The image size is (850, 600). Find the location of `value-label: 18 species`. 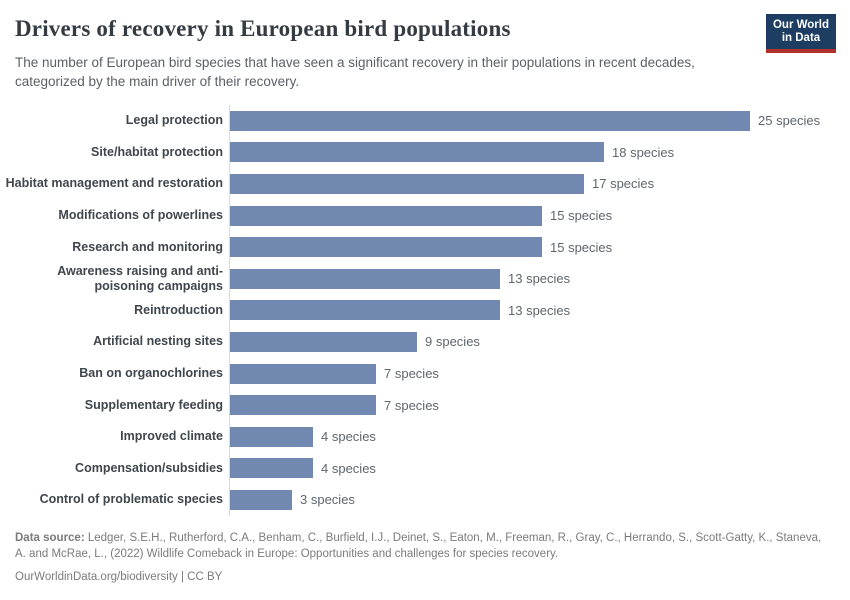

value-label: 18 species is located at coordinates (643, 152).